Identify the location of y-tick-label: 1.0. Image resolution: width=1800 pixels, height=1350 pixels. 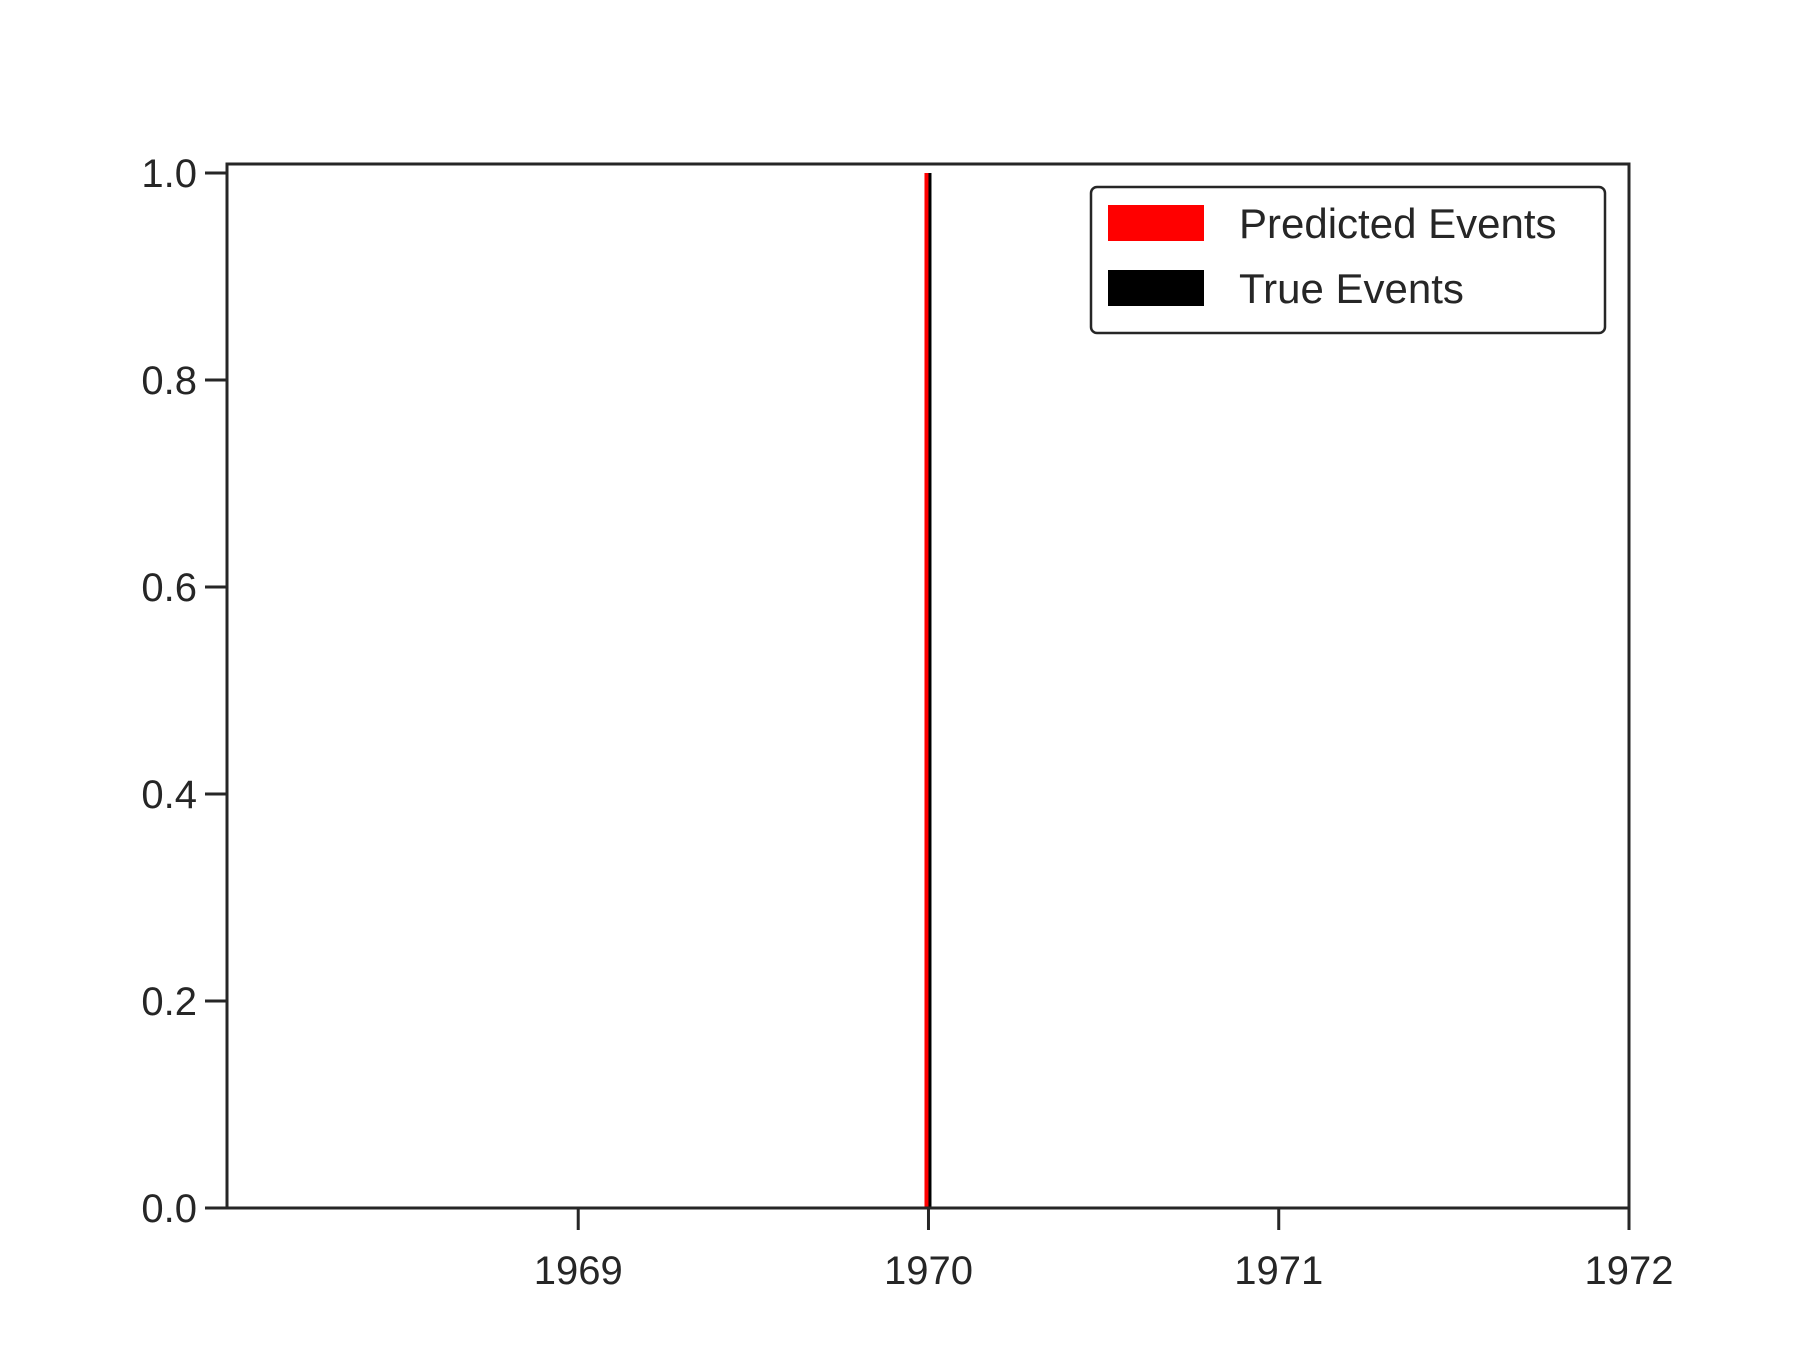
(169, 174).